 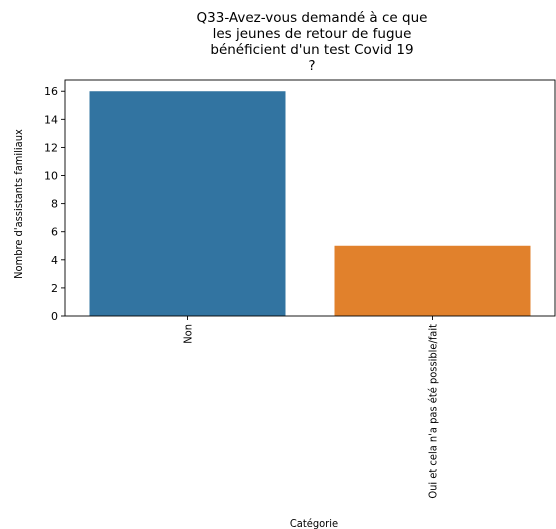 I want to click on chart-title-line: Q33-Avez-vous demandé à ce que, so click(x=312, y=18).